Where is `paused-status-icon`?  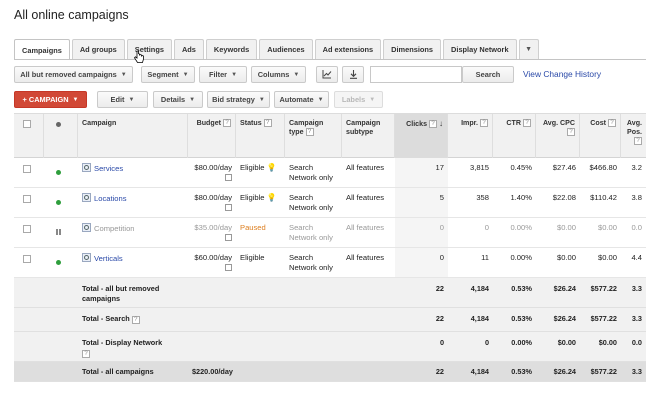 paused-status-icon is located at coordinates (58, 232).